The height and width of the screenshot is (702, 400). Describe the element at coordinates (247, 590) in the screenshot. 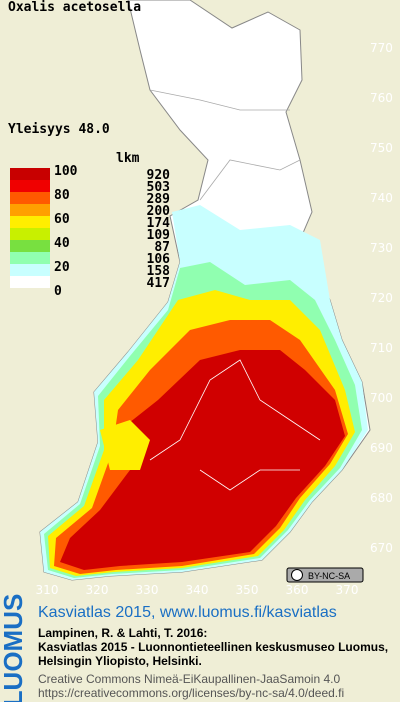

I see `x-tick-label: 350` at that location.